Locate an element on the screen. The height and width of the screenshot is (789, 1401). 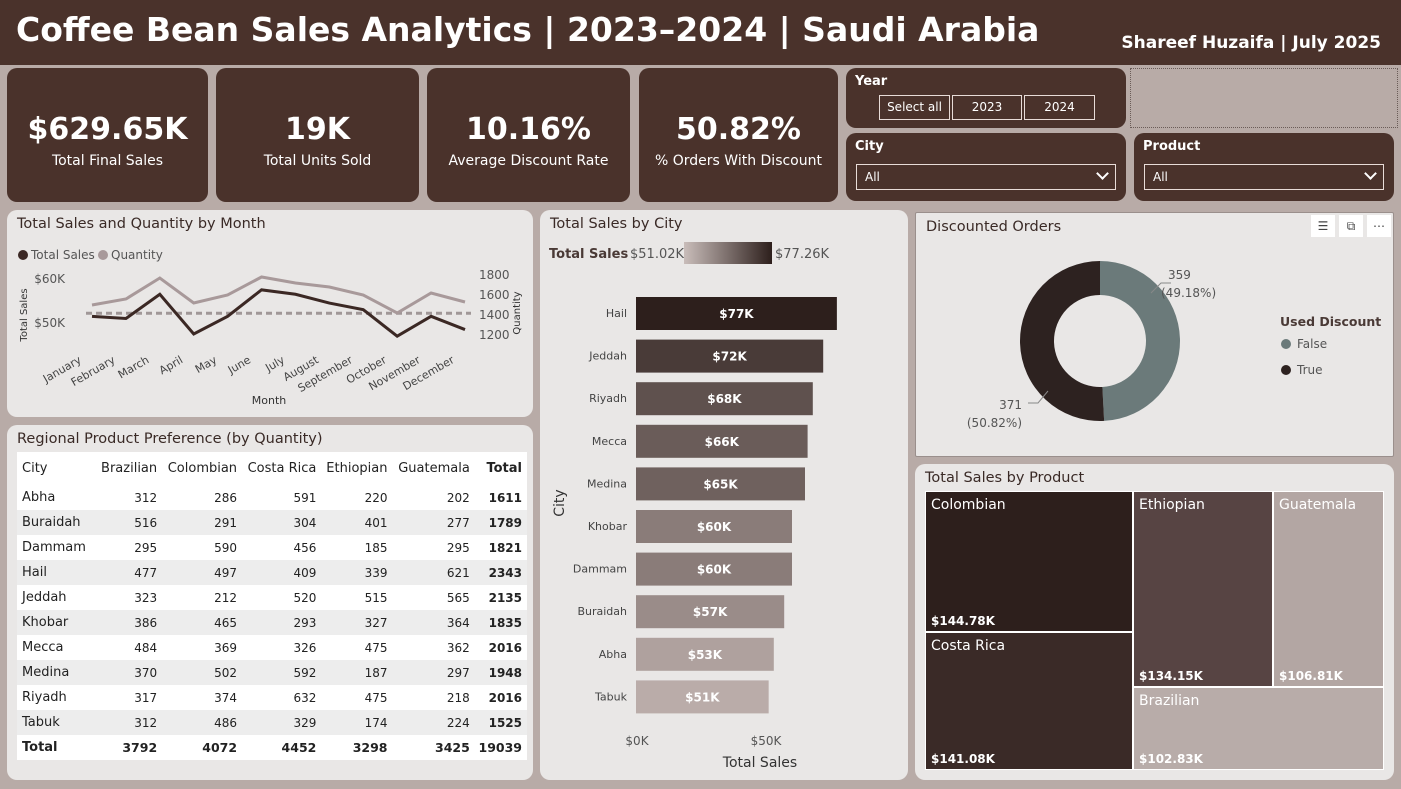
table-cell: 326 is located at coordinates (282, 647).